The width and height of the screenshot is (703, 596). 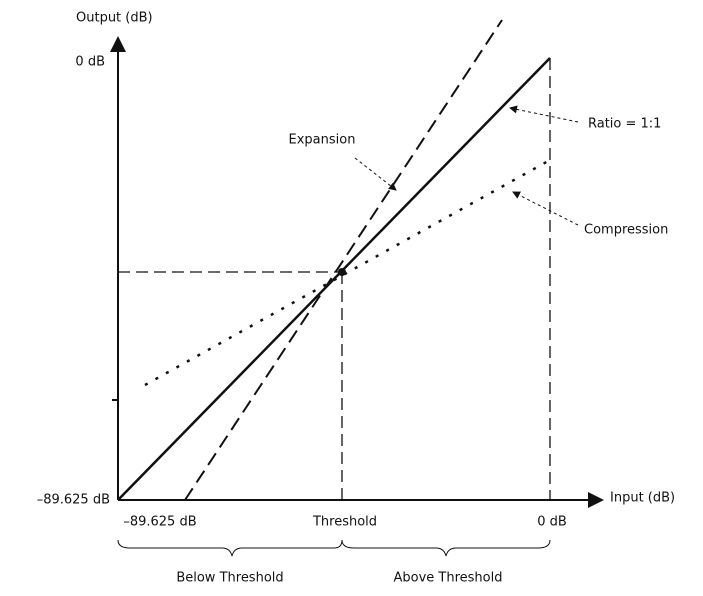 I want to click on braces, so click(x=334, y=548).